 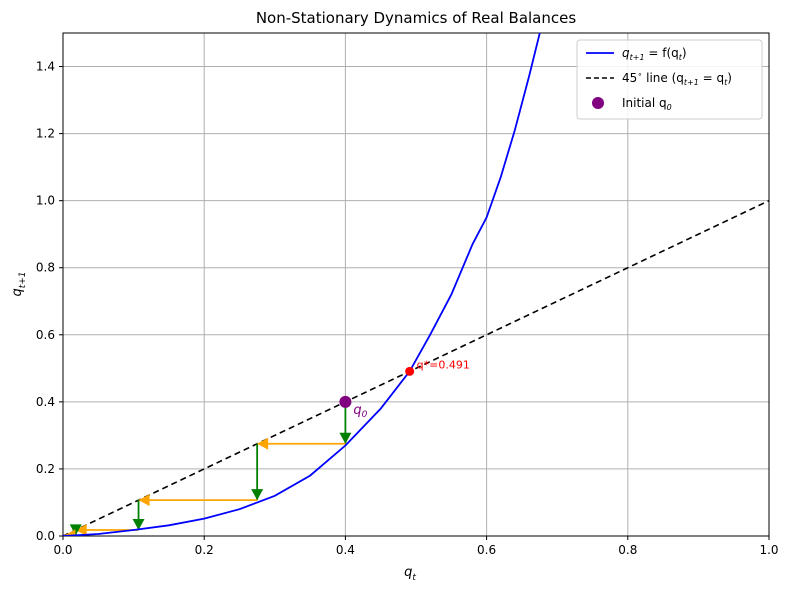 I want to click on y-tick-label: 0.0, so click(x=45, y=536).